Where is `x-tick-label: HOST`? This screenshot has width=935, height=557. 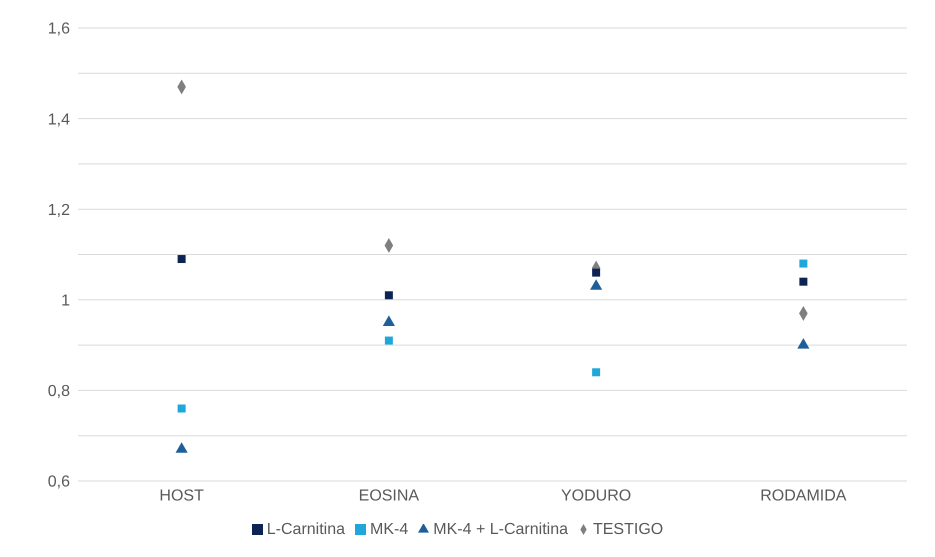 x-tick-label: HOST is located at coordinates (181, 495).